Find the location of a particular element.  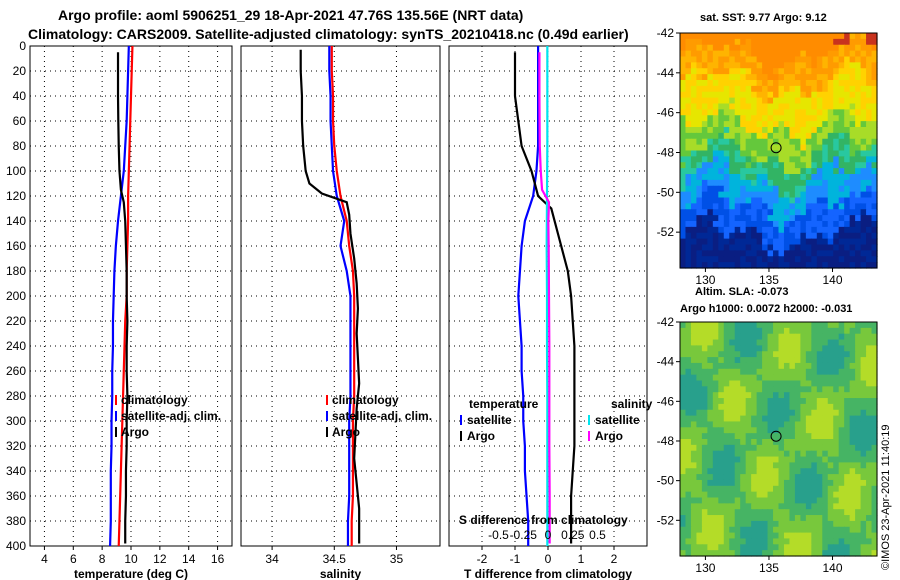

y-tick-label: 140 is located at coordinates (16, 221).